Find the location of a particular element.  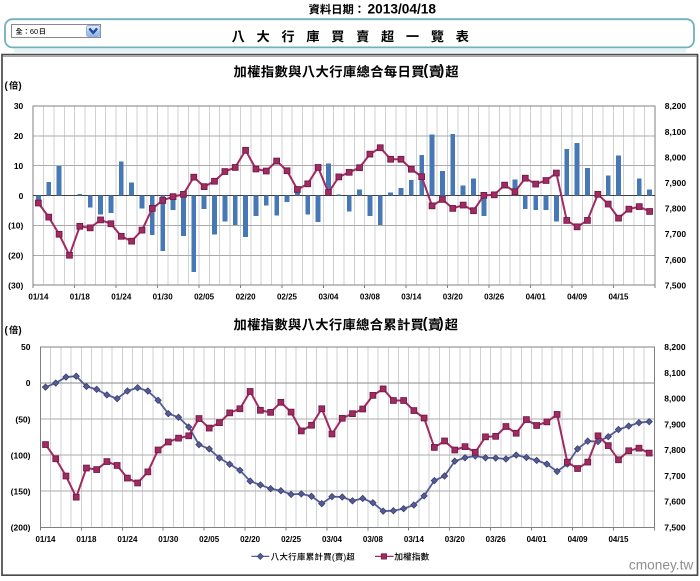

svg-text: (50) is located at coordinates (22, 419).